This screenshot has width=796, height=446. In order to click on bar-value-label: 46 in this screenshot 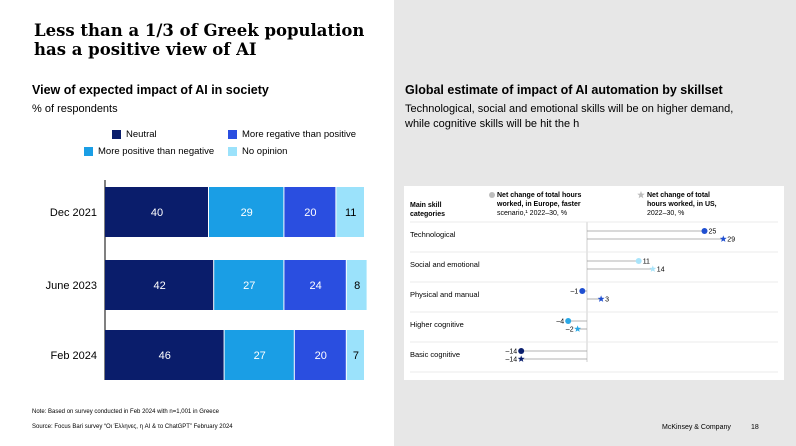, I will do `click(165, 356)`.